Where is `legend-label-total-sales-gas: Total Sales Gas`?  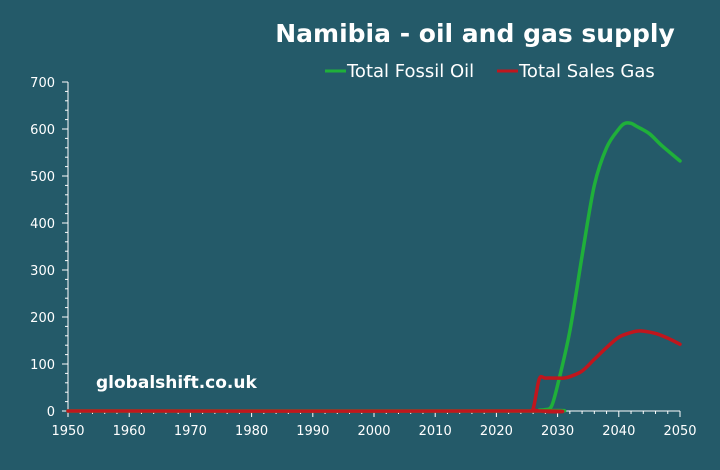 legend-label-total-sales-gas: Total Sales Gas is located at coordinates (586, 71).